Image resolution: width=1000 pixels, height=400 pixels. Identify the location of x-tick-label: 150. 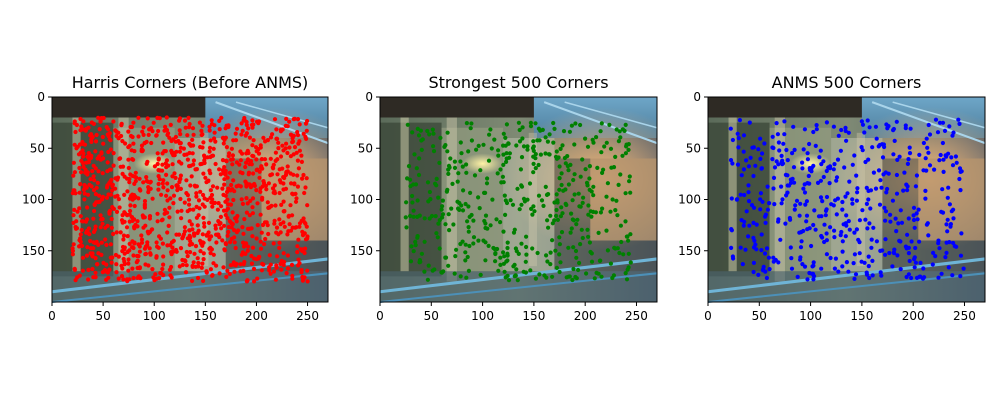
(205, 316).